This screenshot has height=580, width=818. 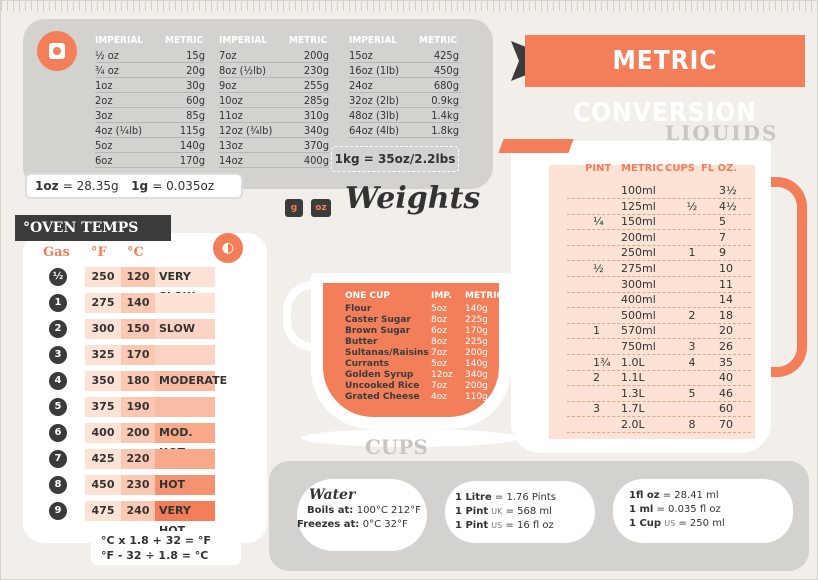 I want to click on oven-row: 1 275 140, so click(x=132, y=303).